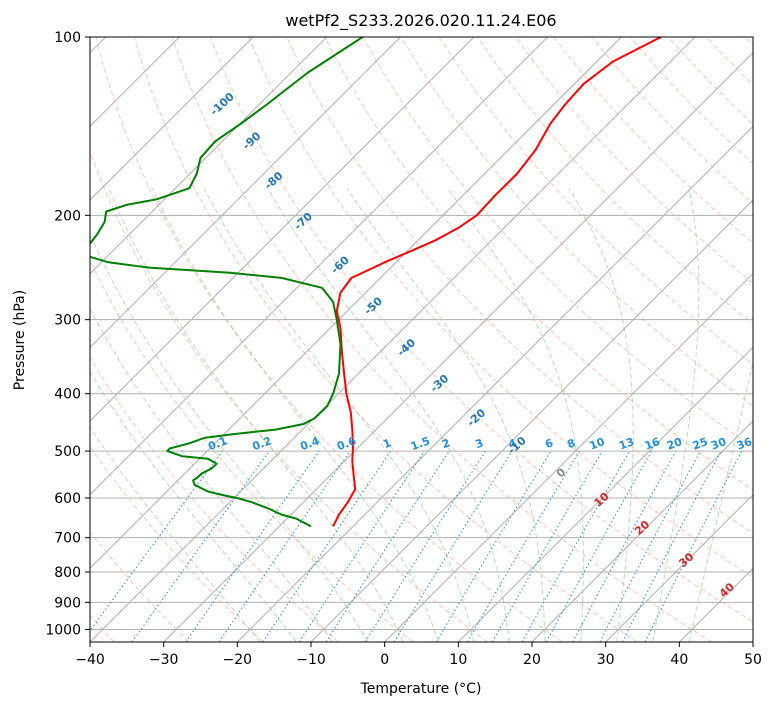 This screenshot has width=775, height=708. Describe the element at coordinates (309, 443) in the screenshot. I see `mixing-ratio-label: 0.4` at that location.